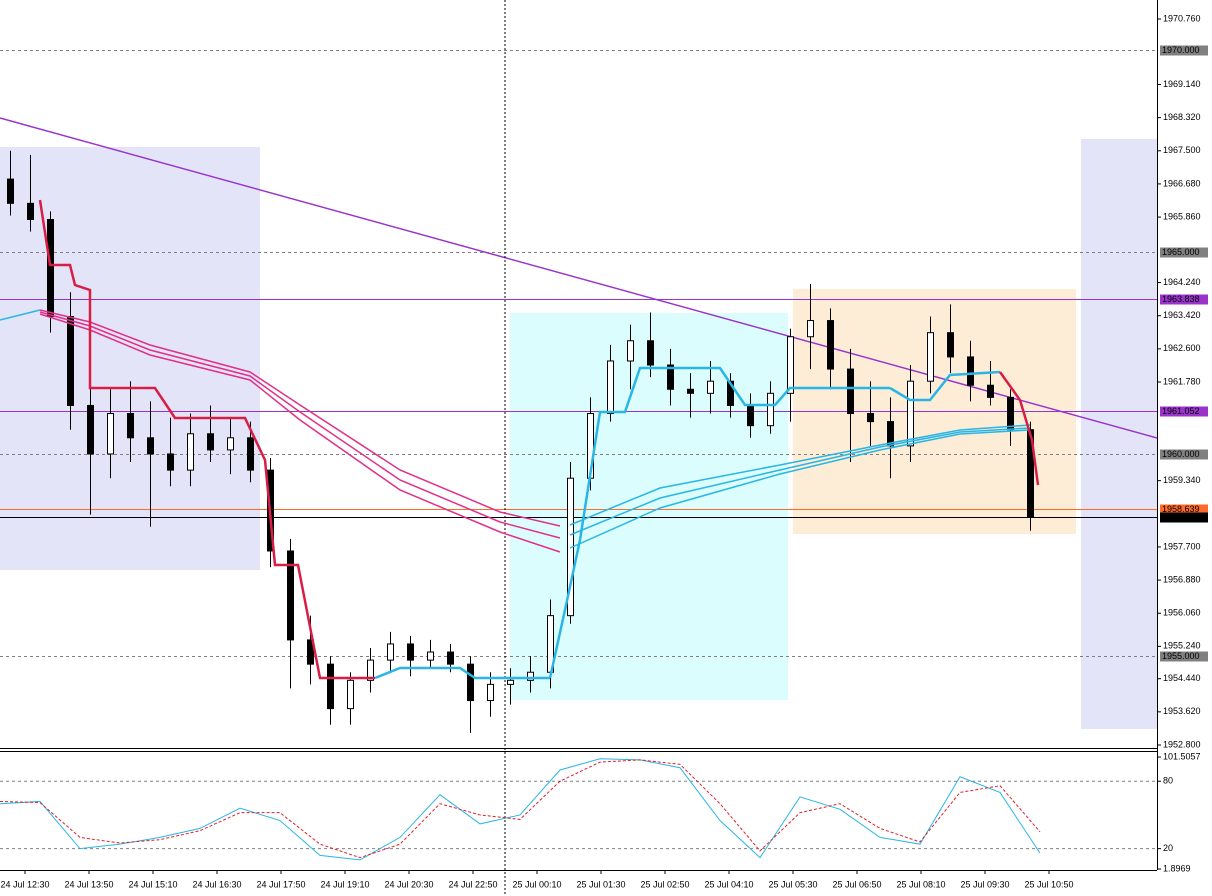 The width and height of the screenshot is (1212, 896). Describe the element at coordinates (1182, 546) in the screenshot. I see `y-tick-label: 1957.700` at that location.